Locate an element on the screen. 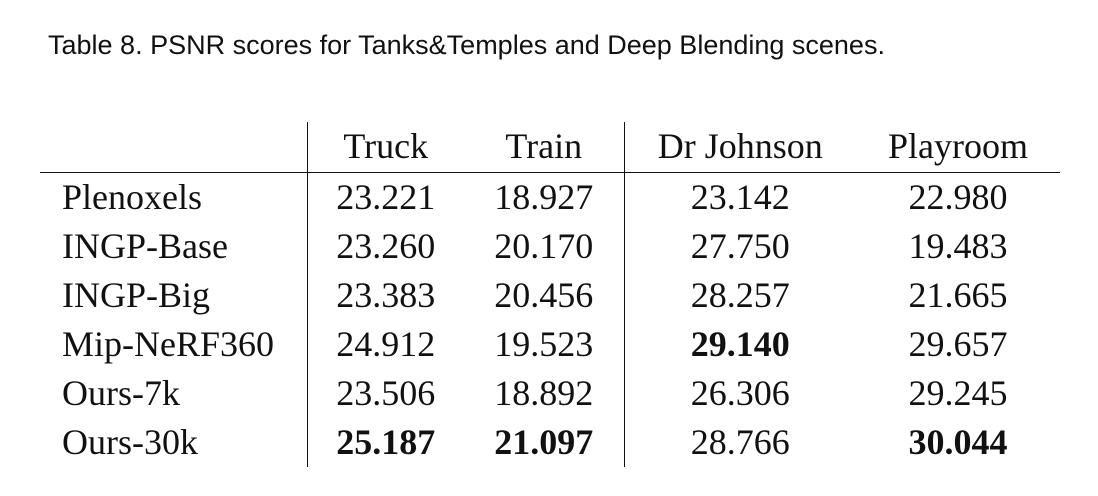 Image resolution: width=1098 pixels, height=496 pixels. table-row: Ours-30k 25.187 21.097 28.766 30.044 is located at coordinates (550, 442).